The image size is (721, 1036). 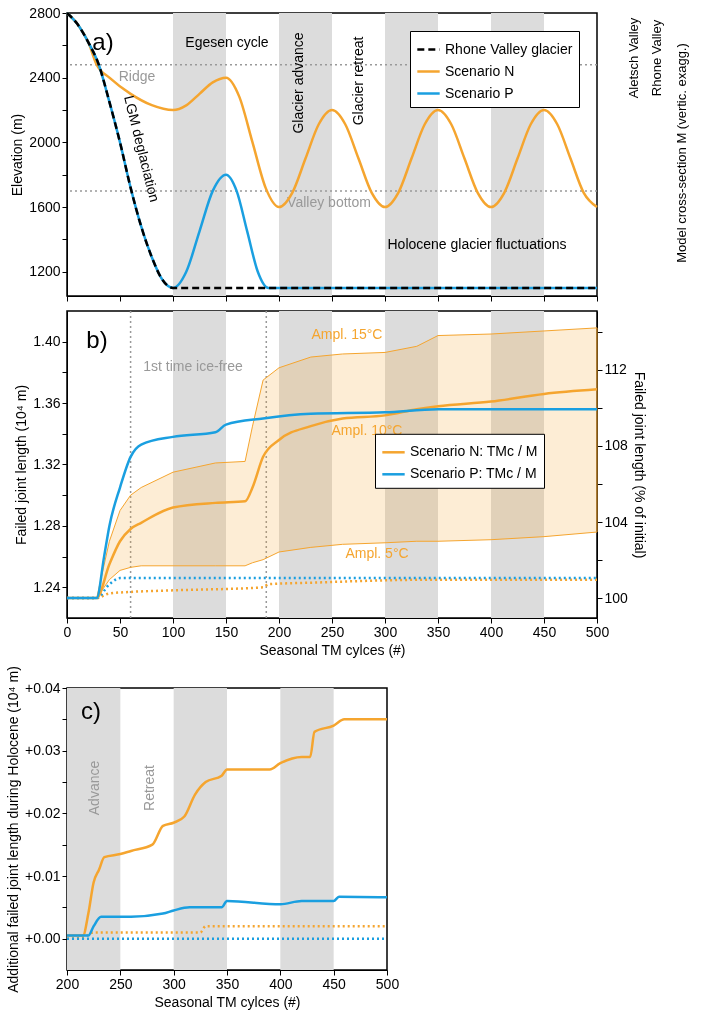 I want to click on y2-tick-label: 112, so click(x=616, y=369).